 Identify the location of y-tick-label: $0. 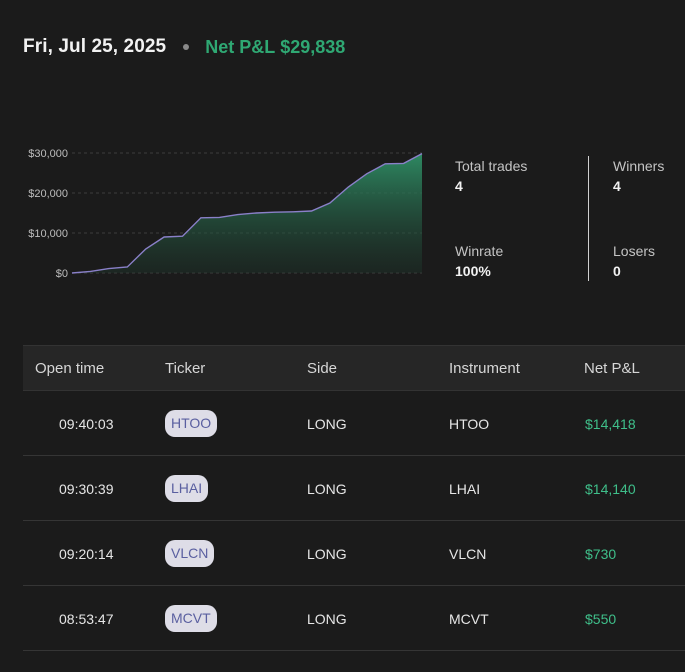
(62, 274).